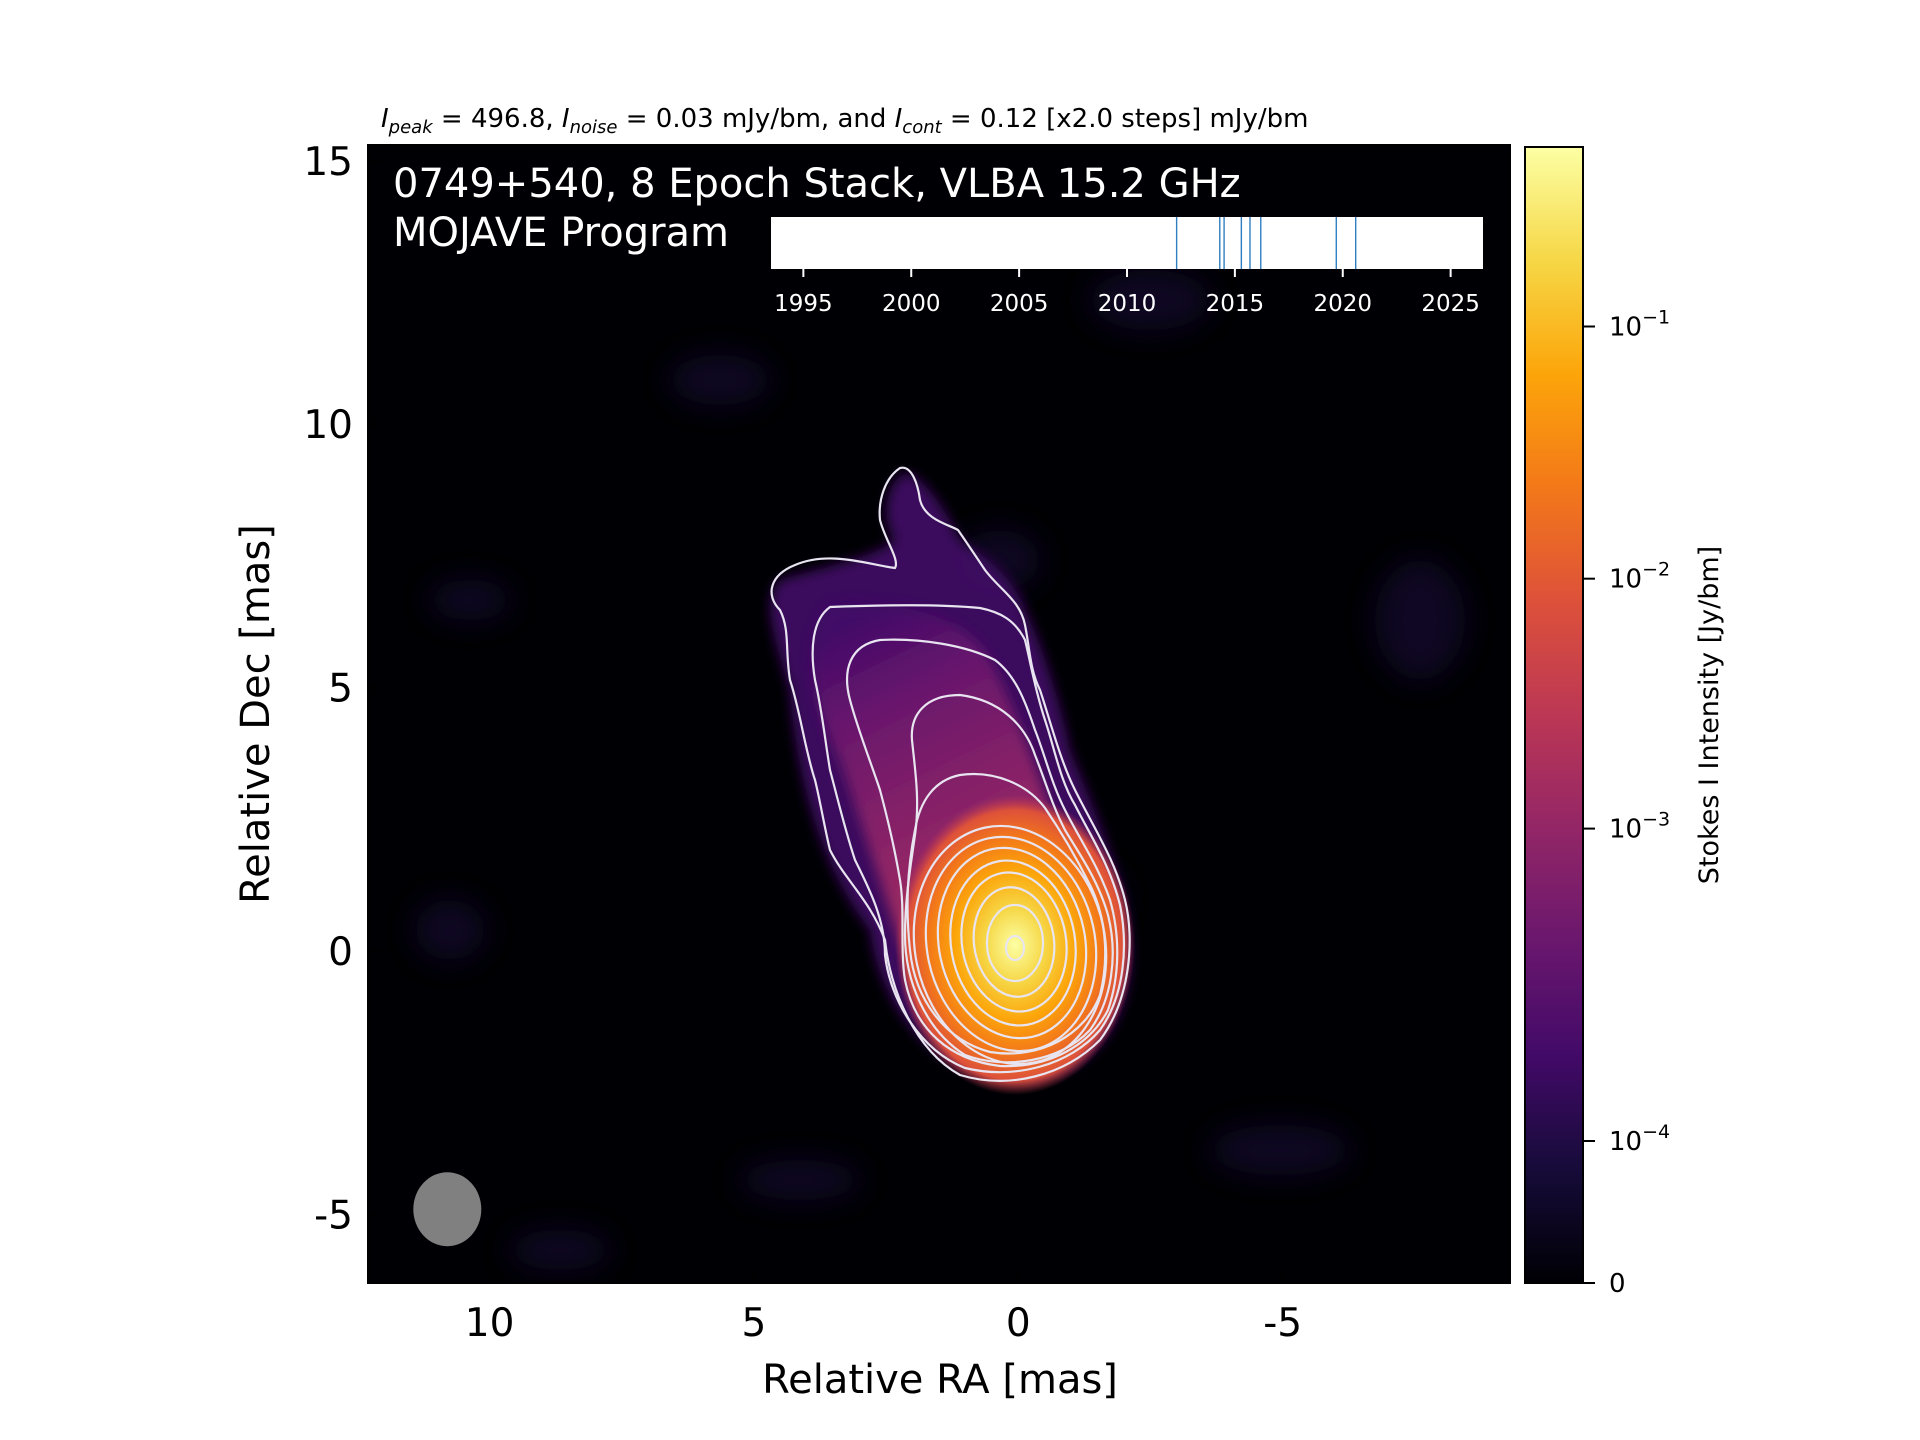 The height and width of the screenshot is (1440, 1920). Describe the element at coordinates (883, 1308) in the screenshot. I see `x-axis: 10 5 0 -5` at that location.